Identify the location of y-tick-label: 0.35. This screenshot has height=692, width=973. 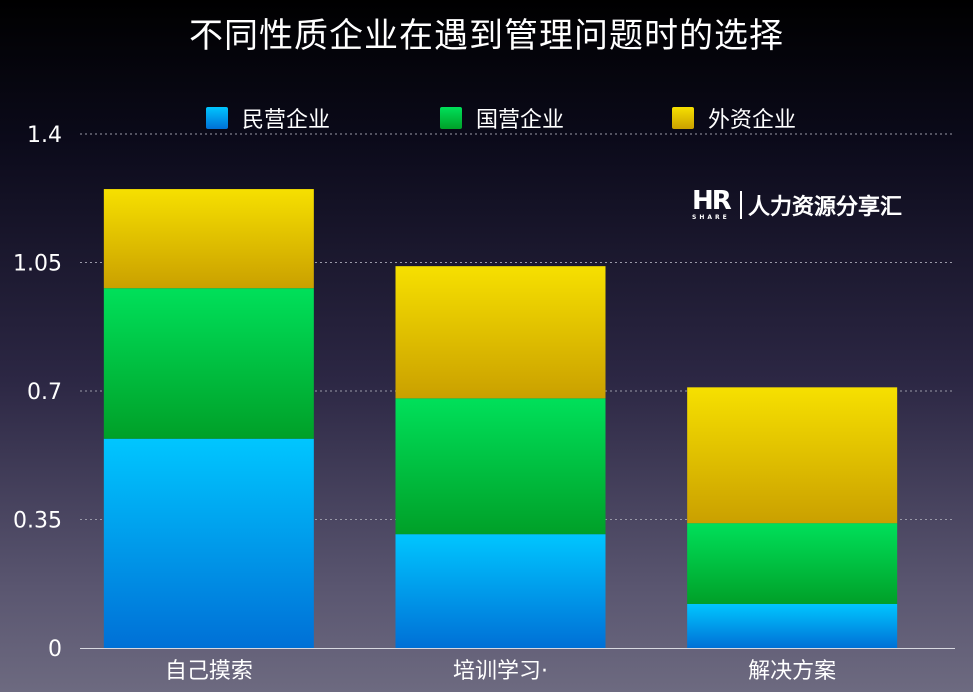
(37, 521).